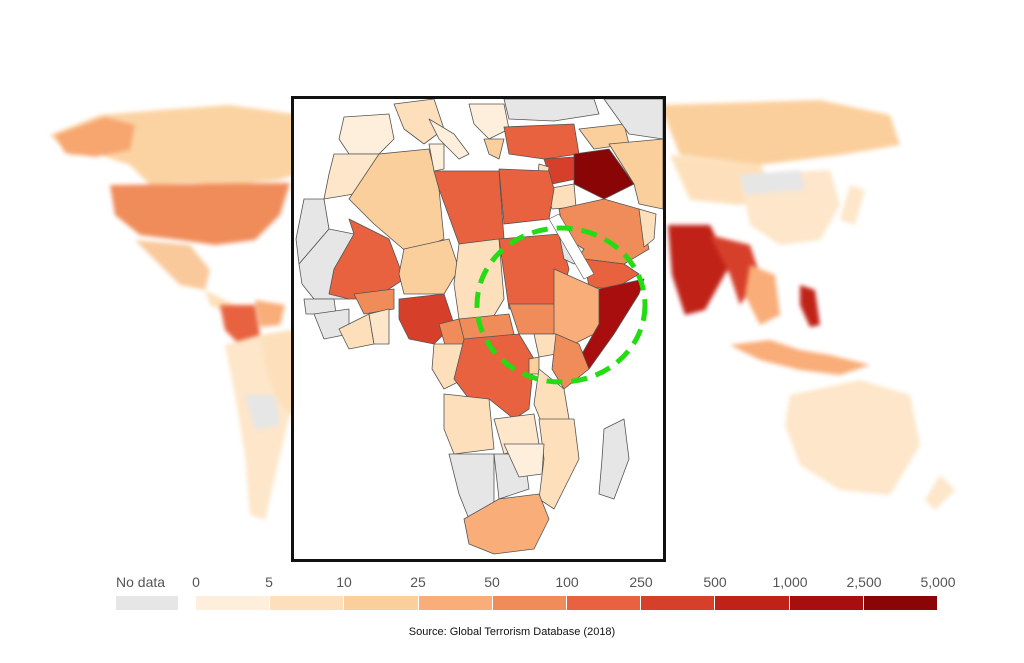  What do you see at coordinates (534, 319) in the screenshot?
I see `region-south-sudan` at bounding box center [534, 319].